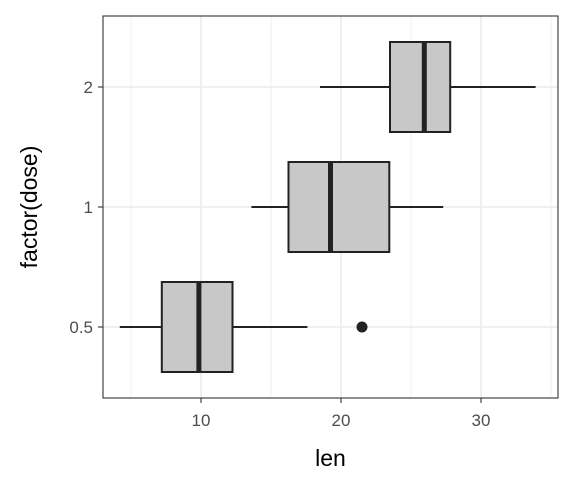 The width and height of the screenshot is (576, 480). What do you see at coordinates (481, 420) in the screenshot?
I see `x-tick-label: 30` at bounding box center [481, 420].